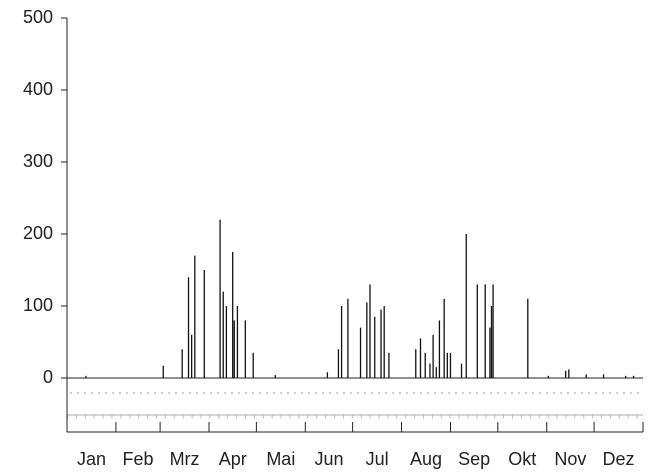 The width and height of the screenshot is (655, 474). I want to click on y-tick-label: 400, so click(38, 89).